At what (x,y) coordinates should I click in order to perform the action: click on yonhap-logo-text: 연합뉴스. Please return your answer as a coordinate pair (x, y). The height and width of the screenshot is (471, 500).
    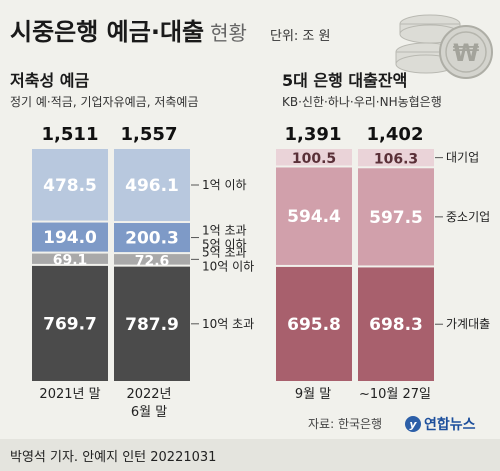
    Looking at the image, I should click on (450, 424).